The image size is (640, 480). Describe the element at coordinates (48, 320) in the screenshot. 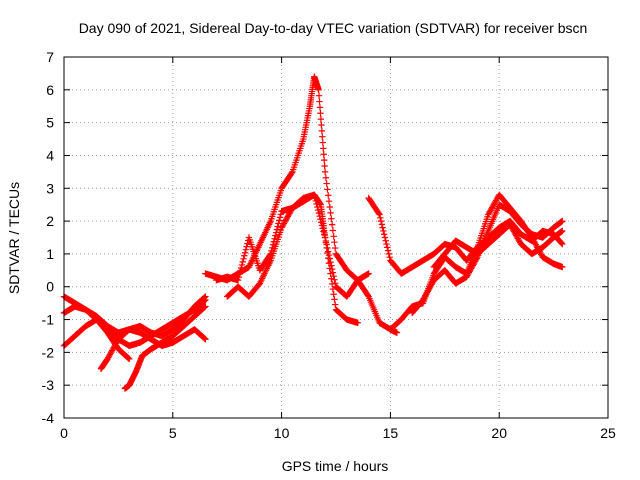

I see `y-tick-label: -1` at that location.